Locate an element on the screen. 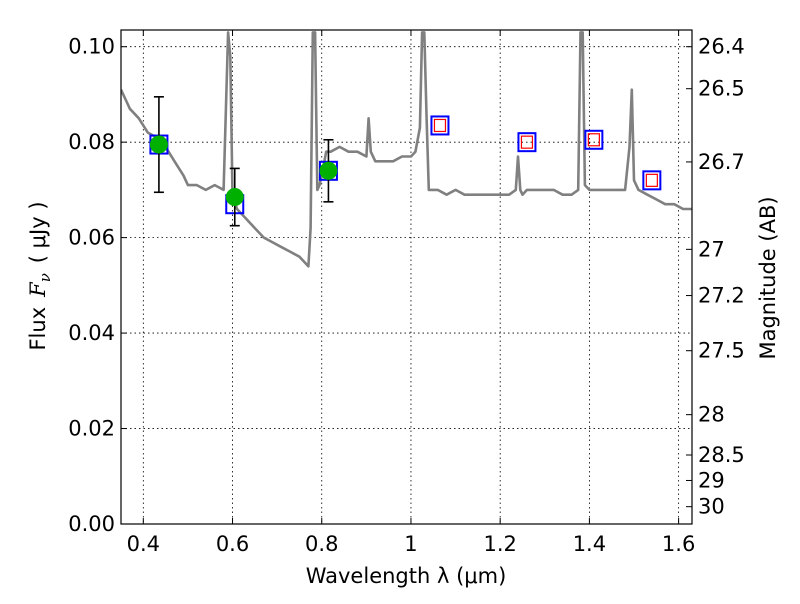 This screenshot has height=604, width=800. x-tick-label: 1 is located at coordinates (410, 544).